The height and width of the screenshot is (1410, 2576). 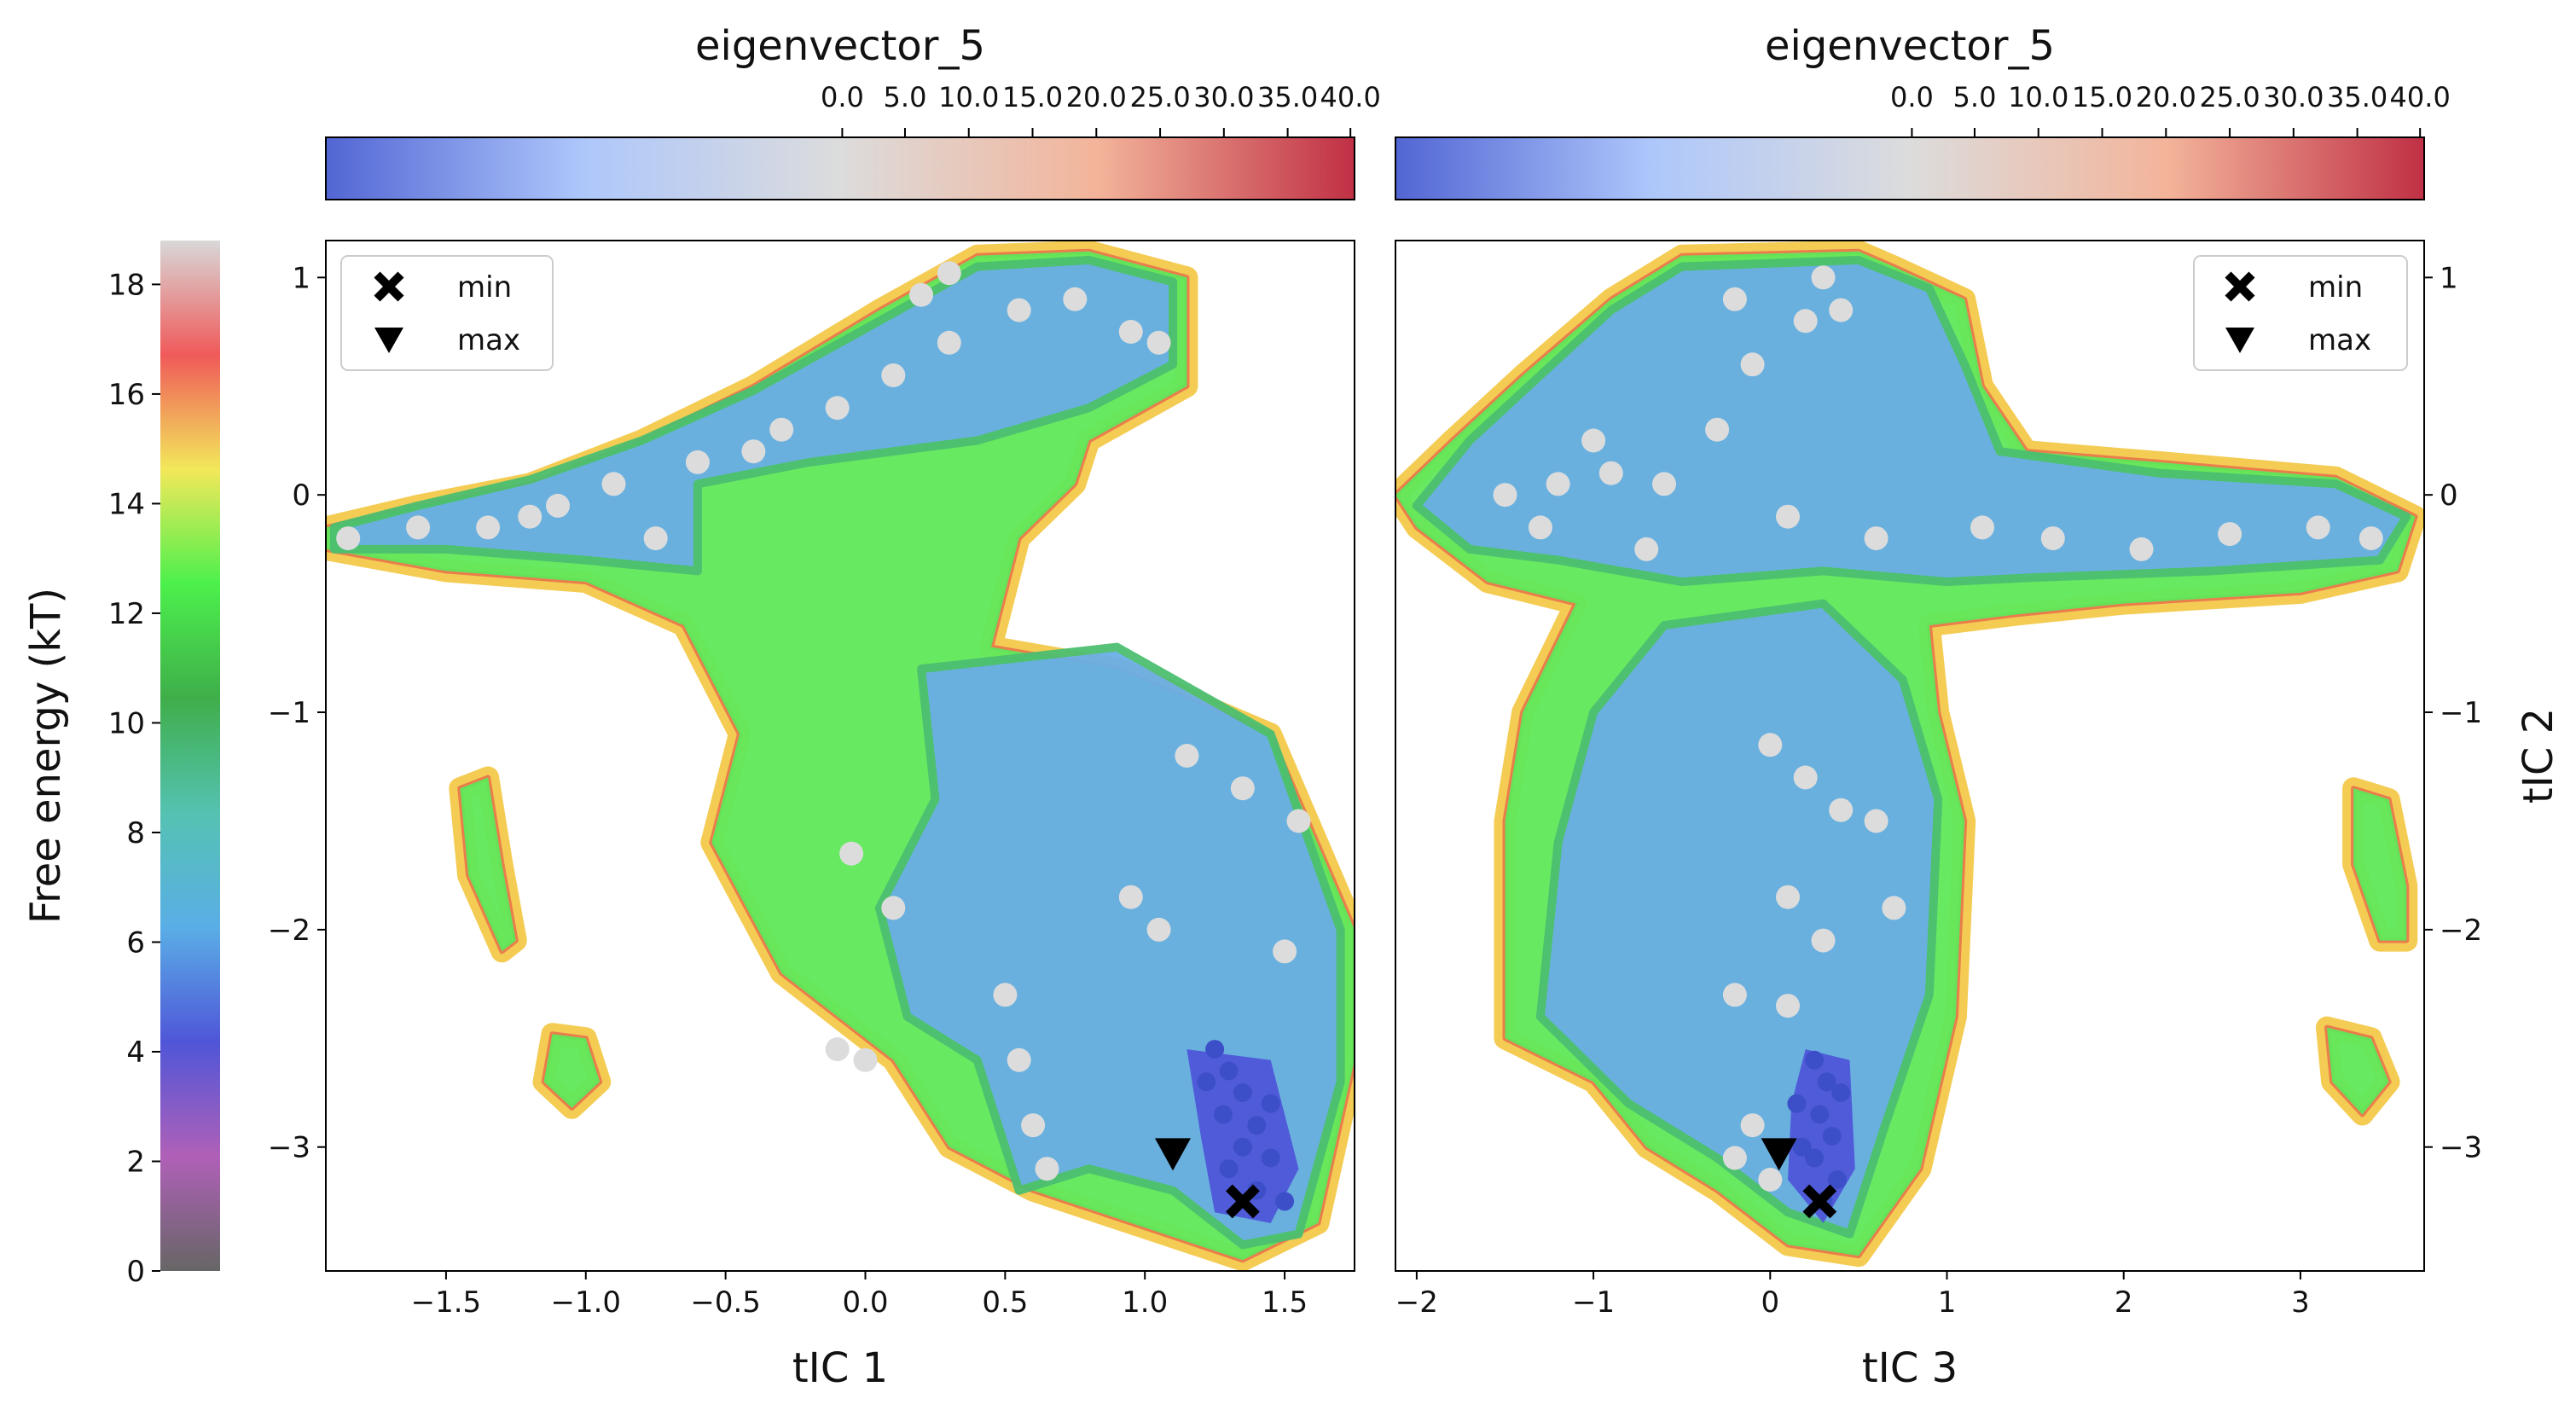 I want to click on legend-max-triangle-icon, so click(x=388, y=340).